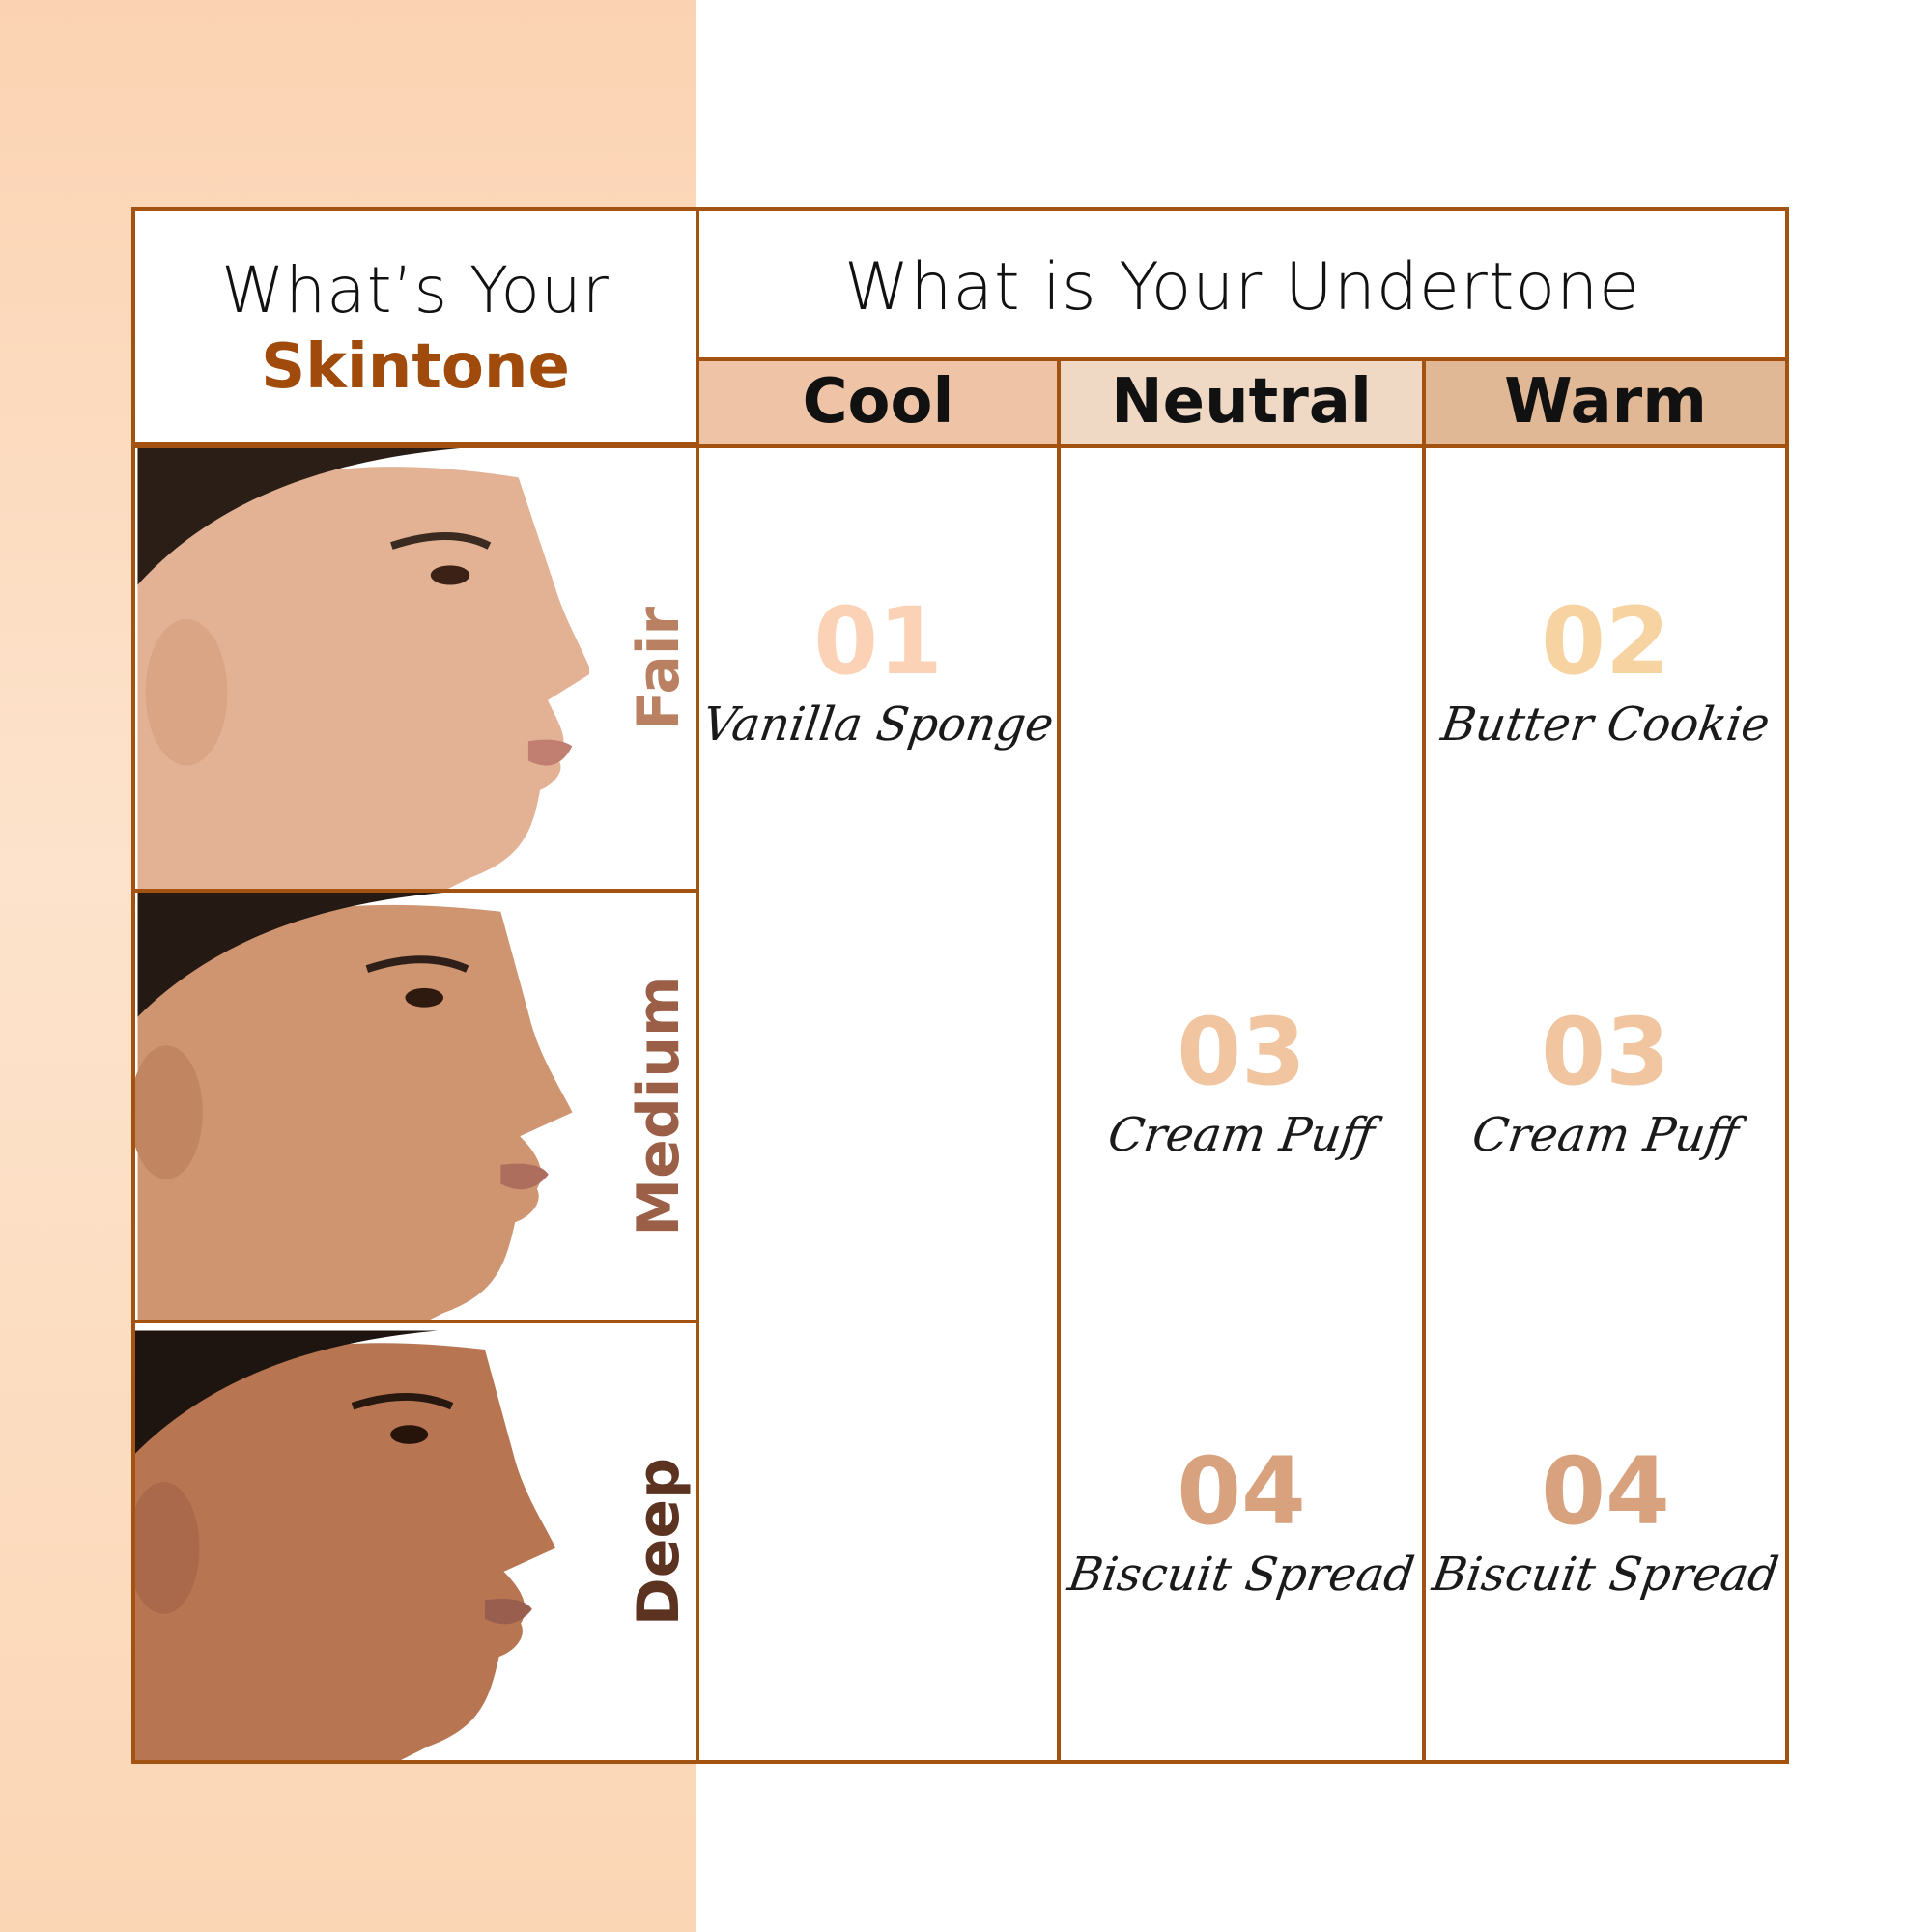 Image resolution: width=1932 pixels, height=1932 pixels. I want to click on shade-warm-fair: 02 Butter Cookie, so click(1605, 673).